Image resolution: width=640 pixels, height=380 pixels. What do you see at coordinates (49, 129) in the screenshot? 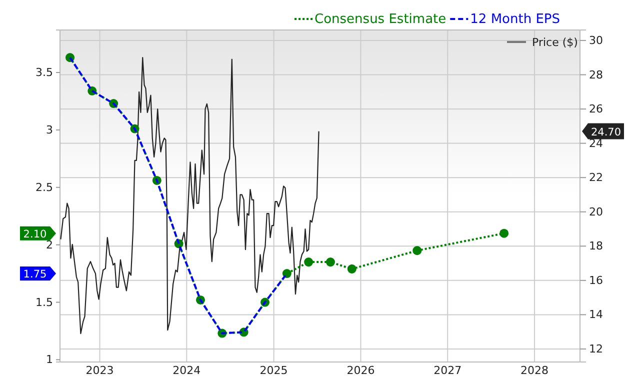
I see `y-tick-label: 3` at bounding box center [49, 129].